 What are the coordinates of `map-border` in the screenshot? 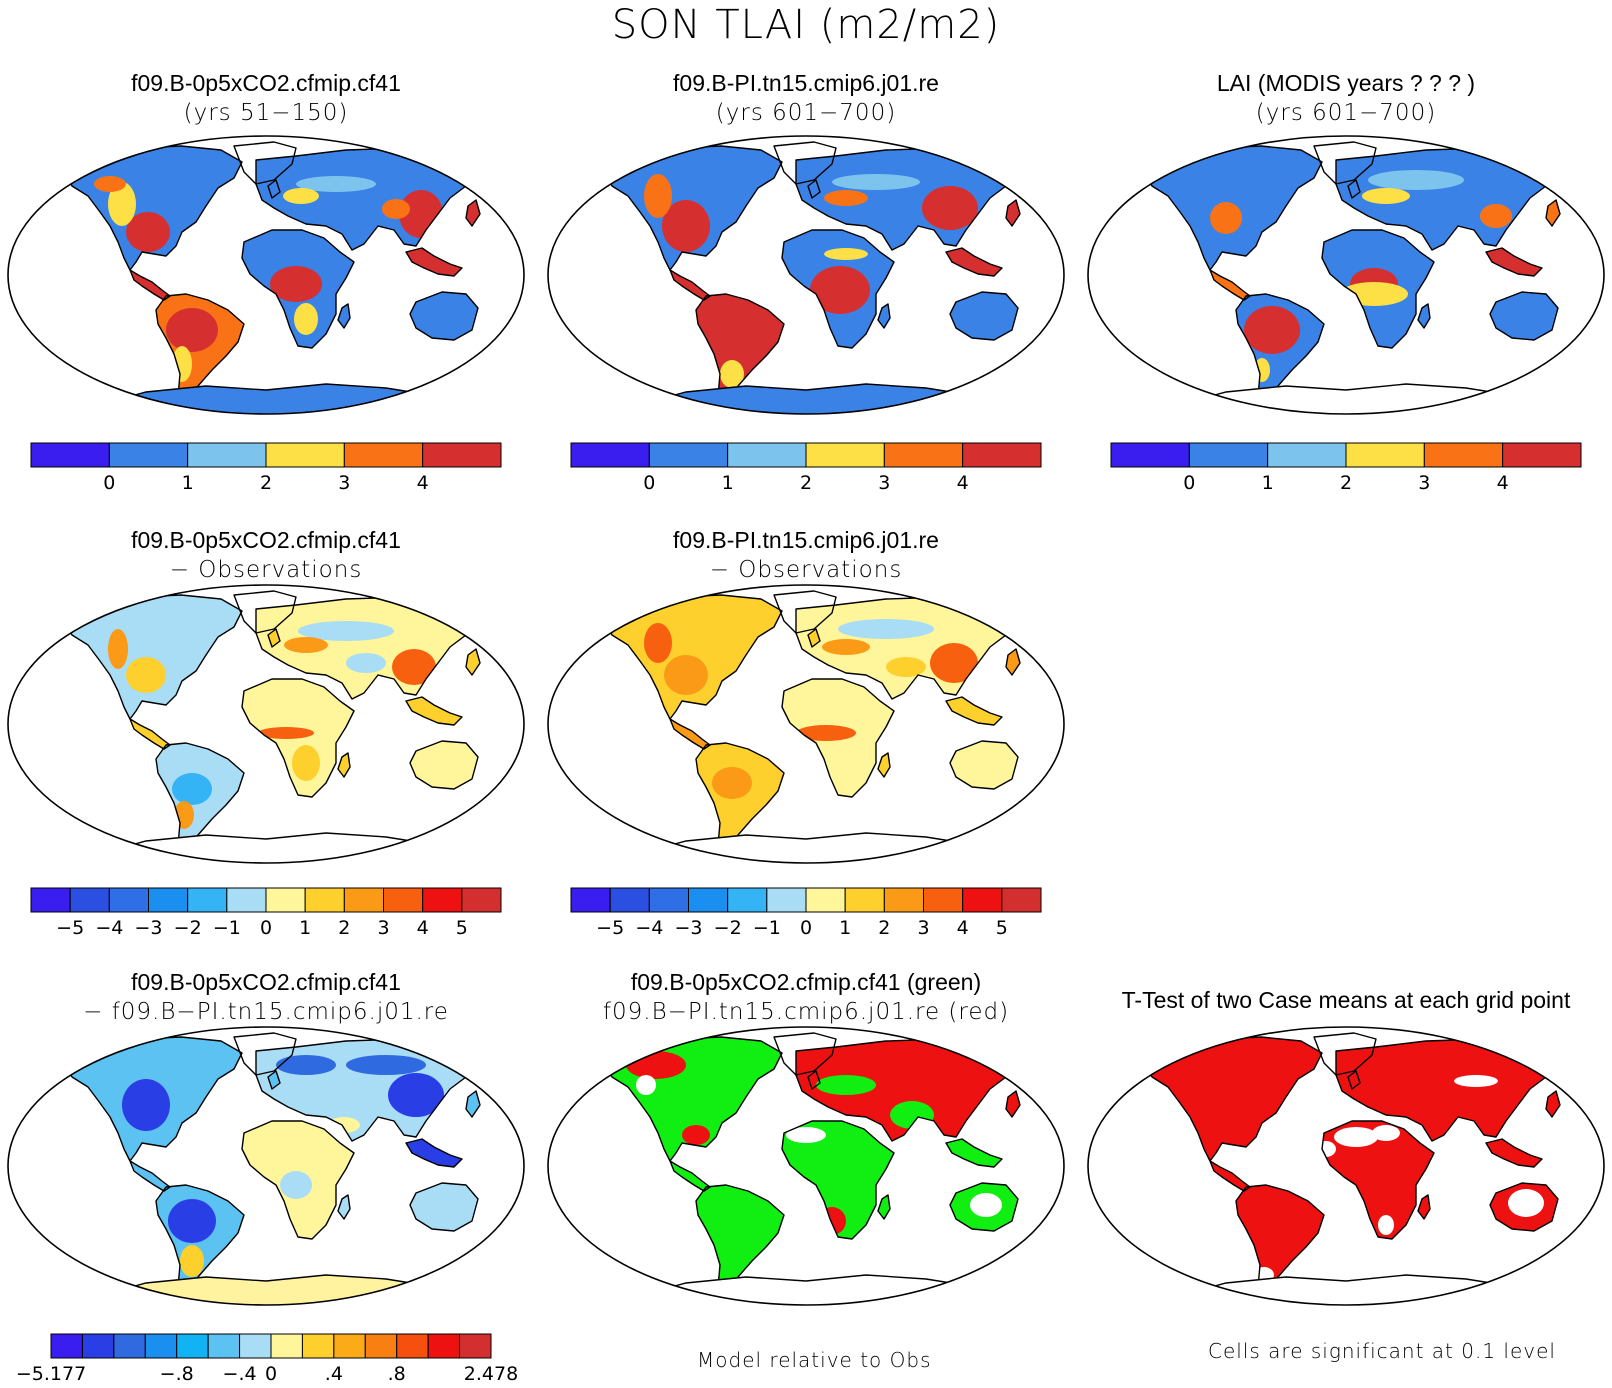 It's located at (806, 724).